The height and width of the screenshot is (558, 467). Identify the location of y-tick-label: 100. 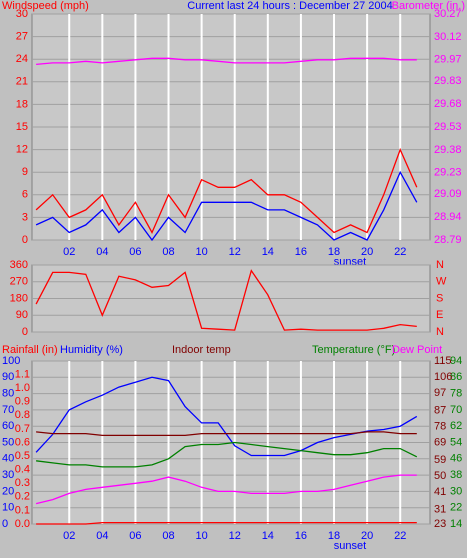
(11, 361).